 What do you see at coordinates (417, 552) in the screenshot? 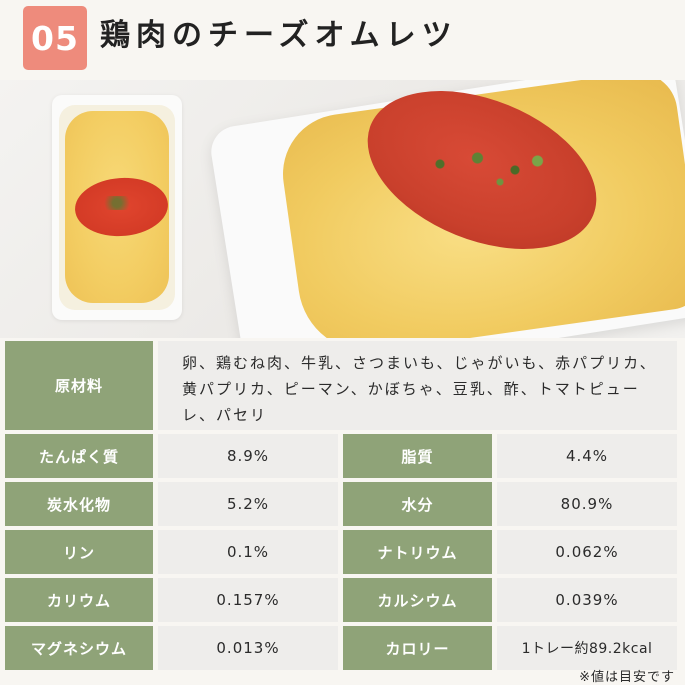
I see `nutrition-label-sodium: ナトリウム` at bounding box center [417, 552].